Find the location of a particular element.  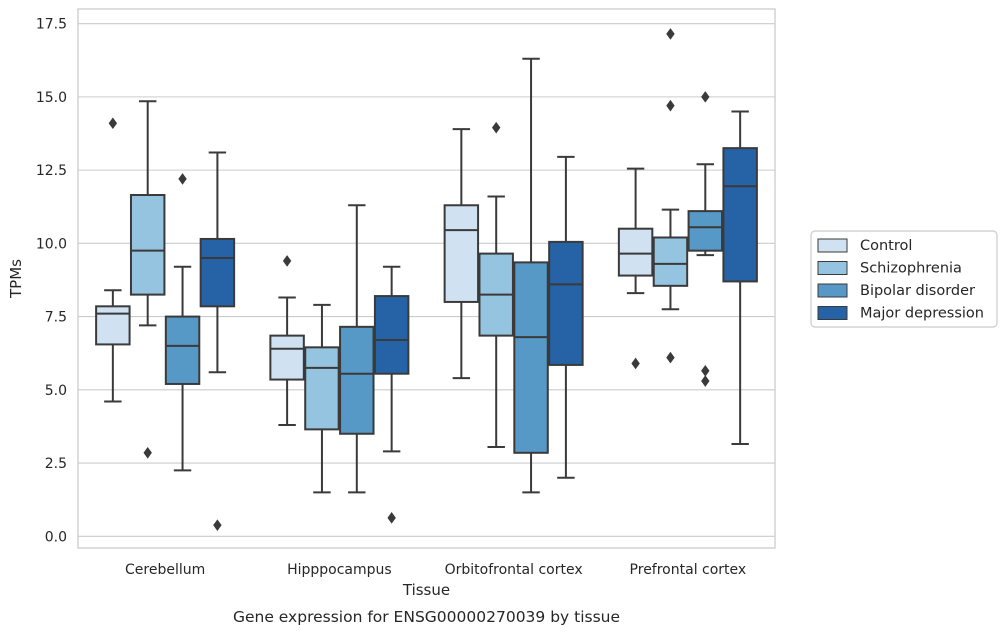

legend-frame is located at coordinates (904, 279).